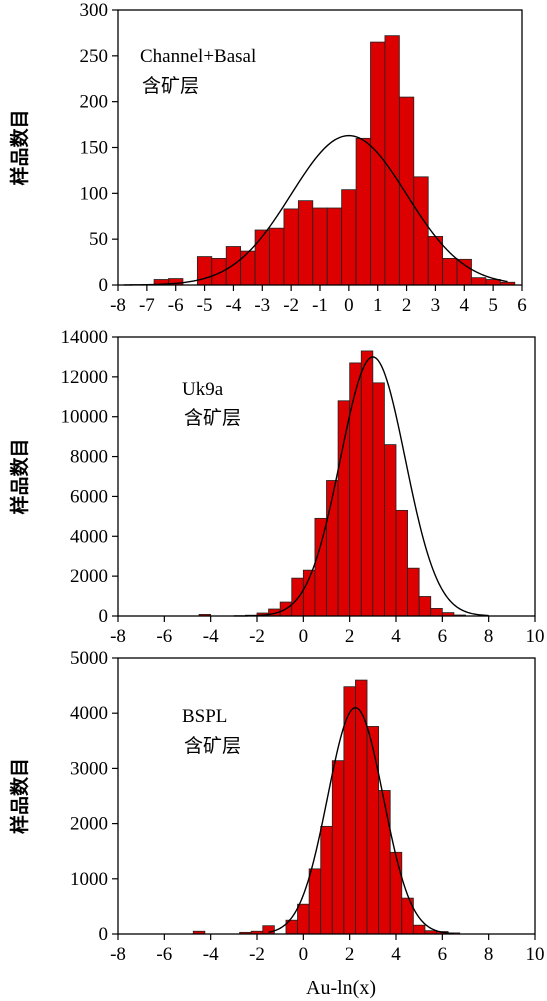  I want to click on y-tick-label: 250, so click(94, 56).